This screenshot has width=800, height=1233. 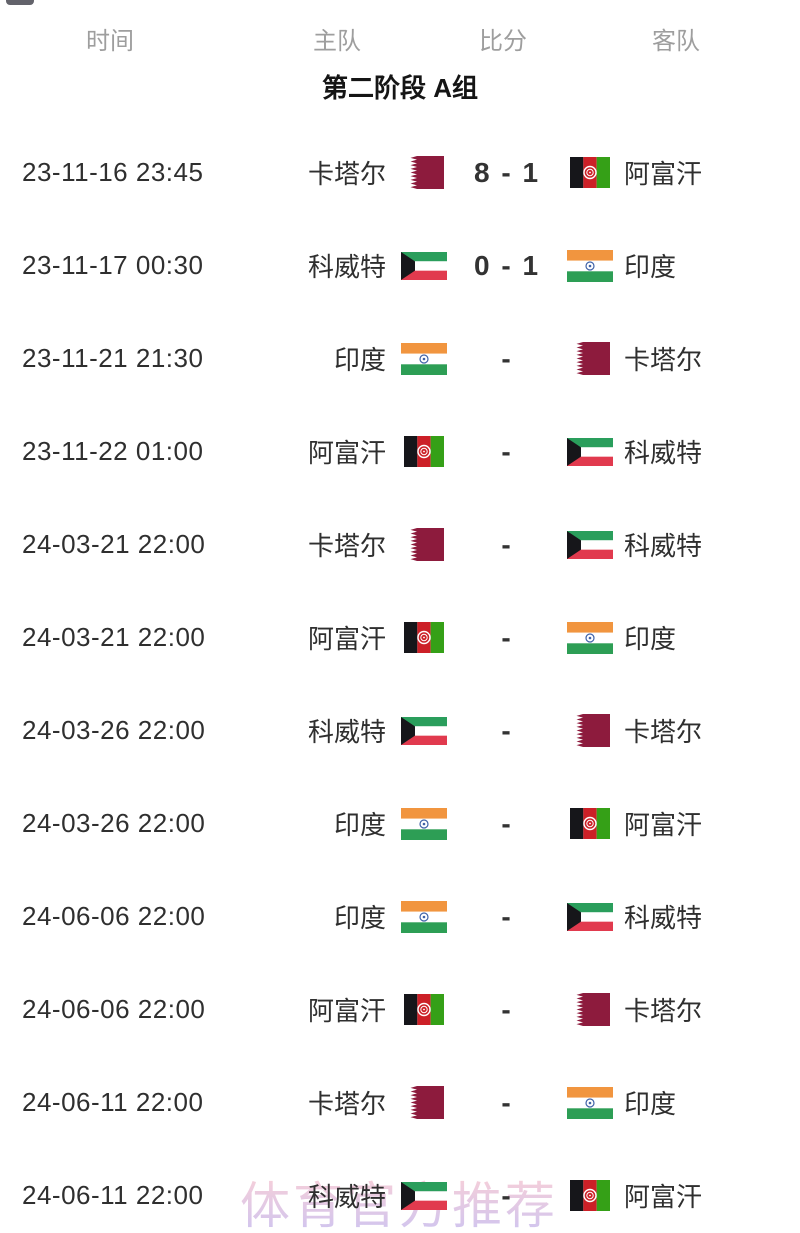 What do you see at coordinates (503, 41) in the screenshot?
I see `column-header-score: 比分` at bounding box center [503, 41].